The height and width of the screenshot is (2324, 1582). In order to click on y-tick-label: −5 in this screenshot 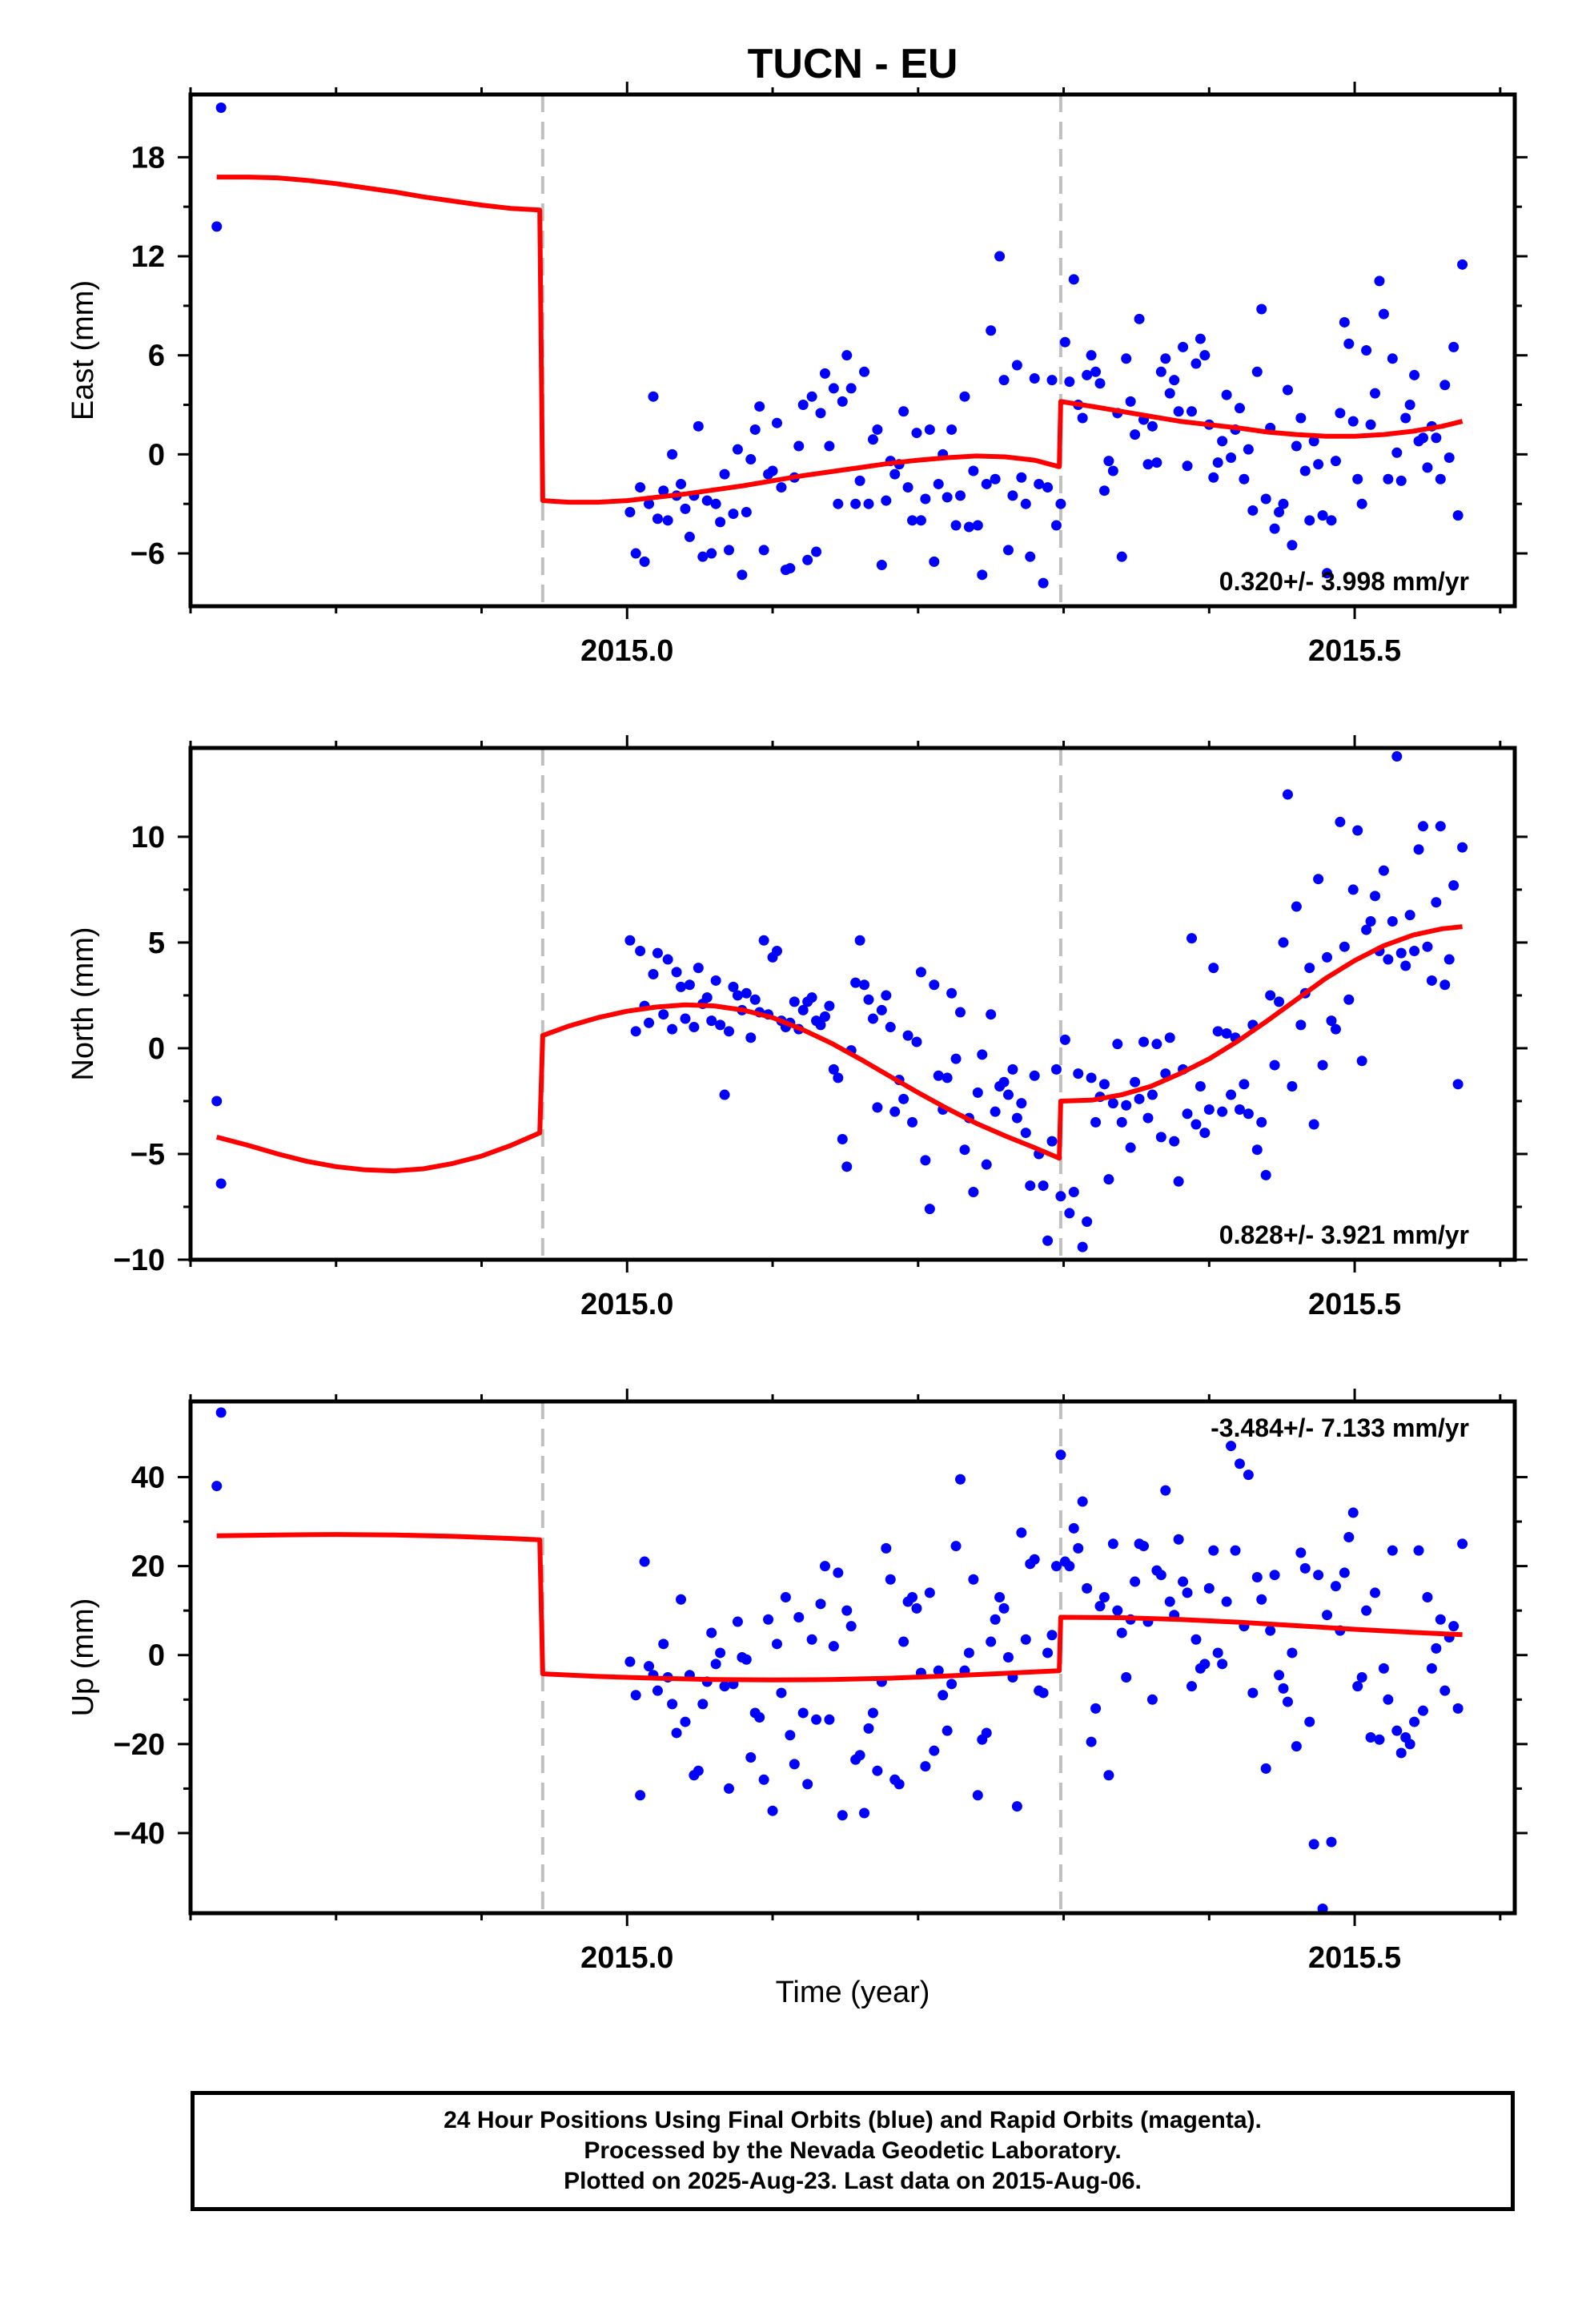, I will do `click(147, 1155)`.